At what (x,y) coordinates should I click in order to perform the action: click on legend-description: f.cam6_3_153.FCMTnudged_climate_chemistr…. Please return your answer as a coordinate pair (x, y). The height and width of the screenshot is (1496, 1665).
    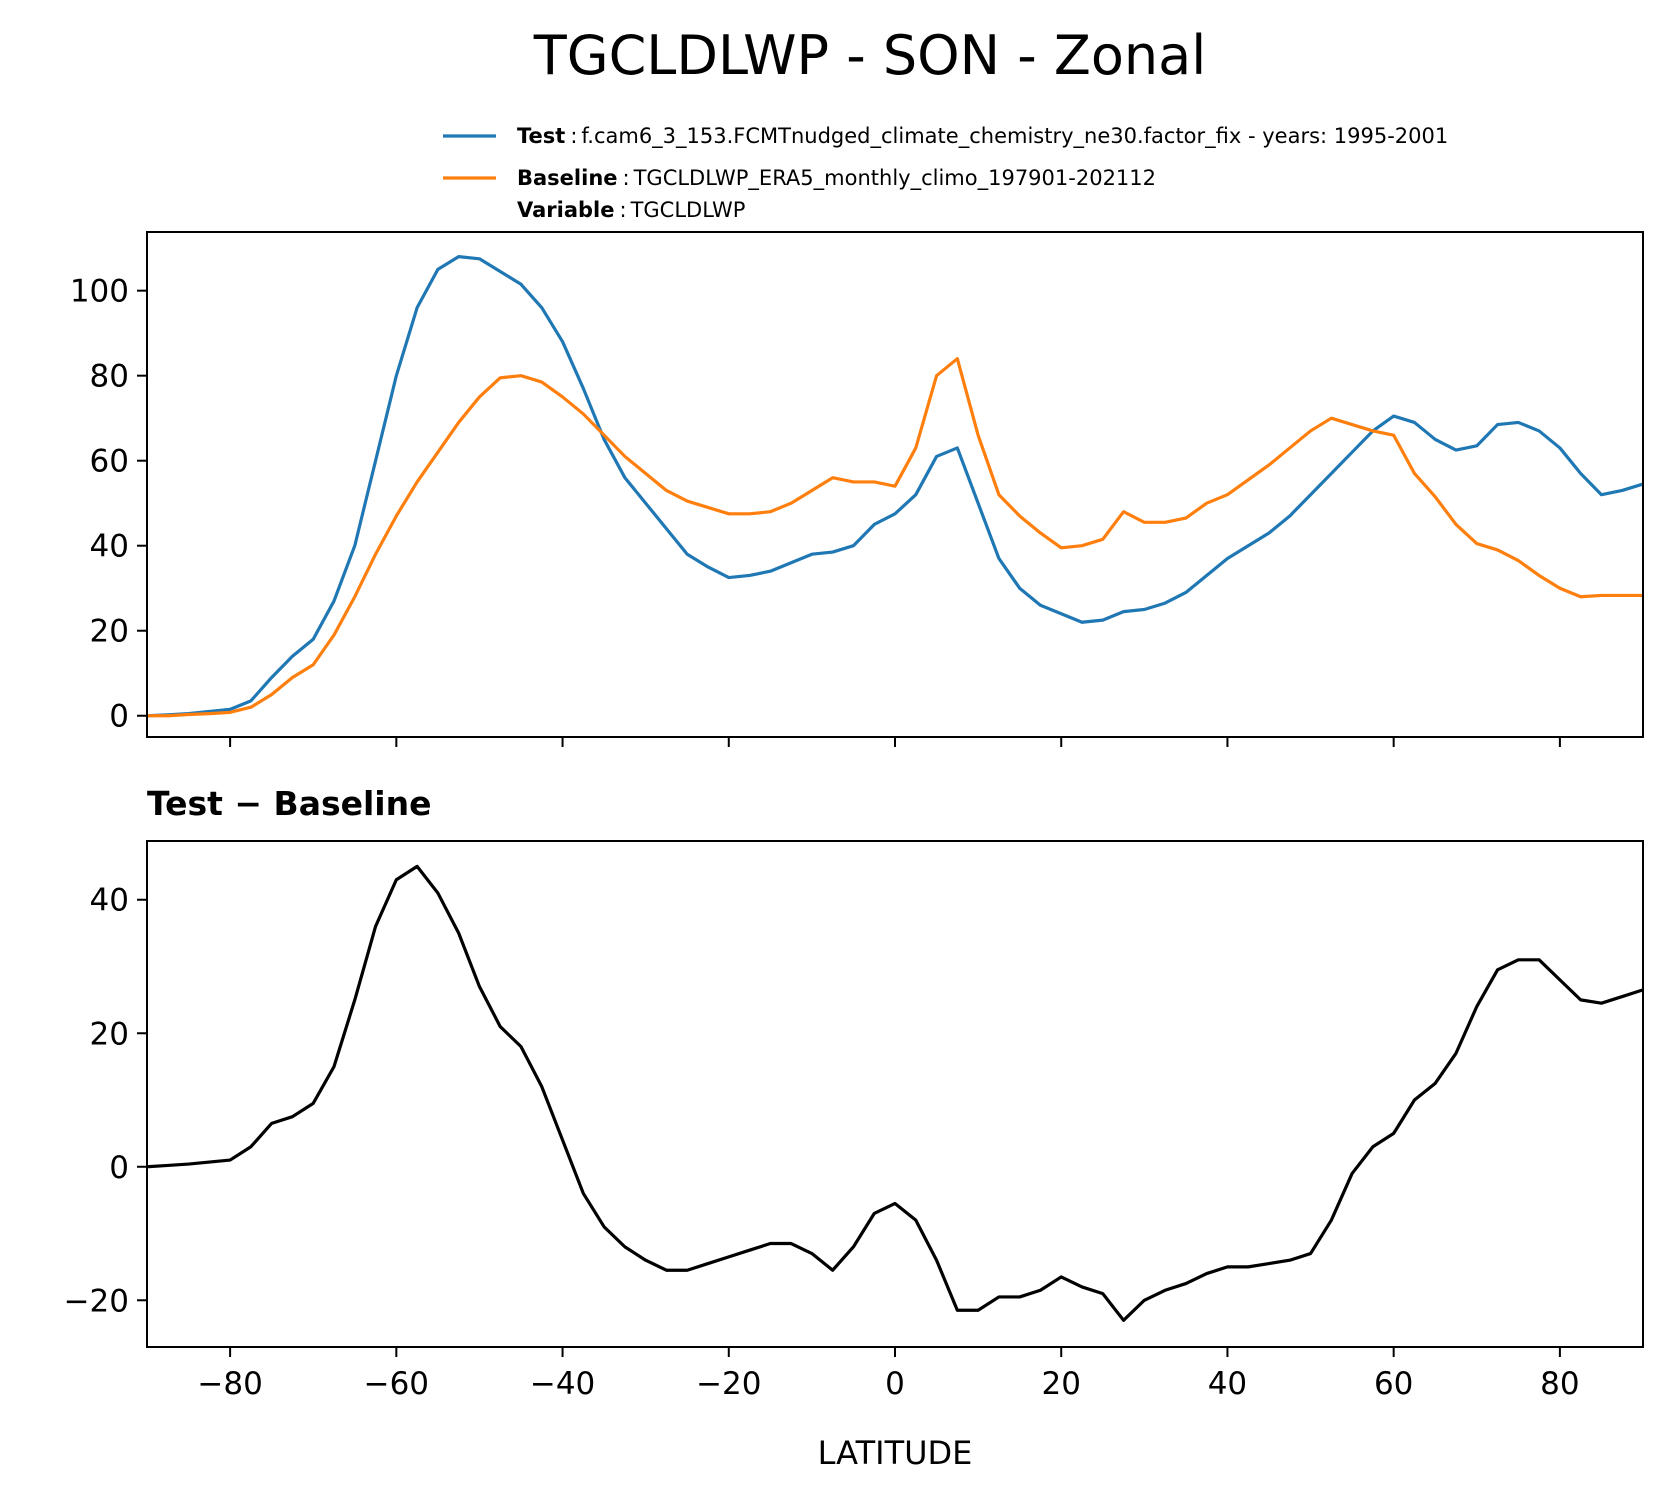
    Looking at the image, I should click on (1014, 136).